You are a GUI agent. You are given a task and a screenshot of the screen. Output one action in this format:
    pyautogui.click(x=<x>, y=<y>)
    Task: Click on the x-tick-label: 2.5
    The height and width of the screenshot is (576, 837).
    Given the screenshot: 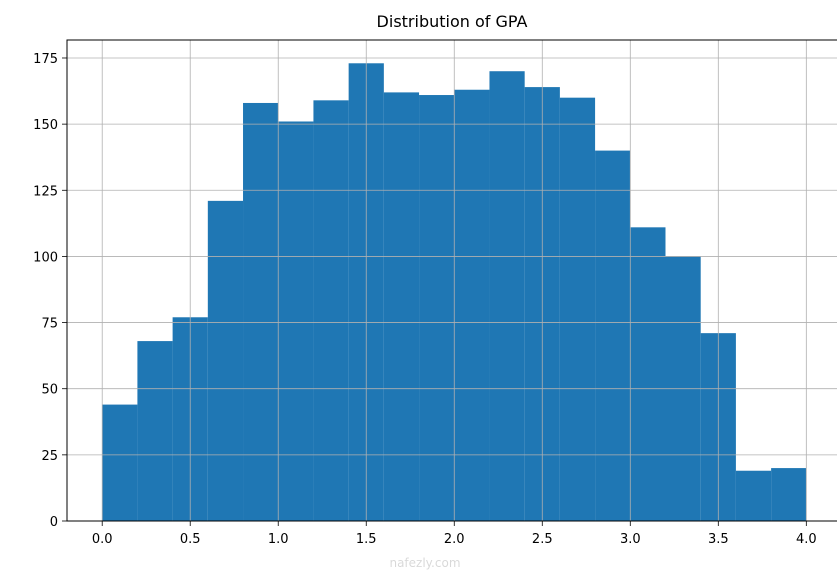 What is the action you would take?
    pyautogui.click(x=542, y=539)
    